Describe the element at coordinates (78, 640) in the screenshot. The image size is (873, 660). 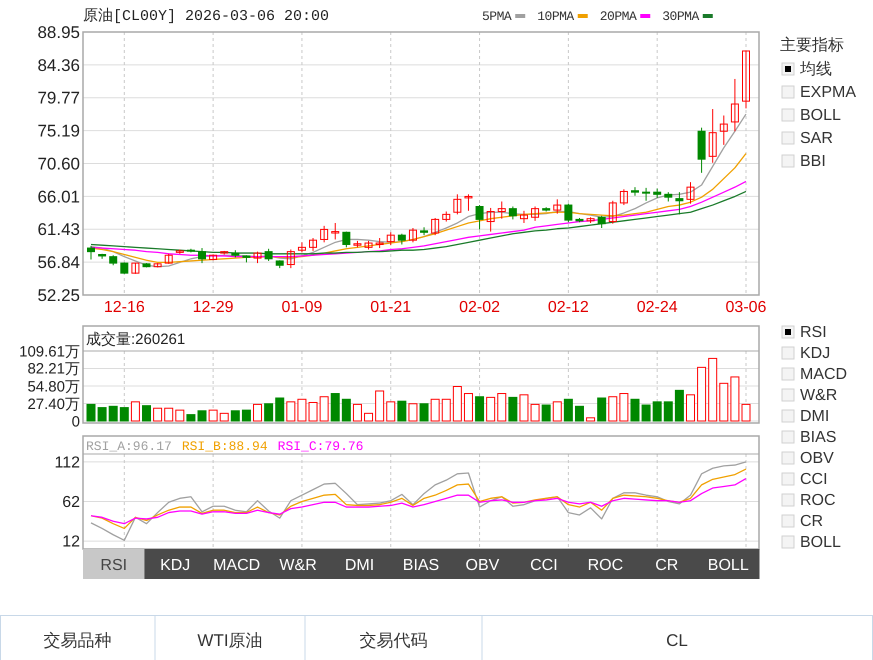
I see `text: 交易品种` at that location.